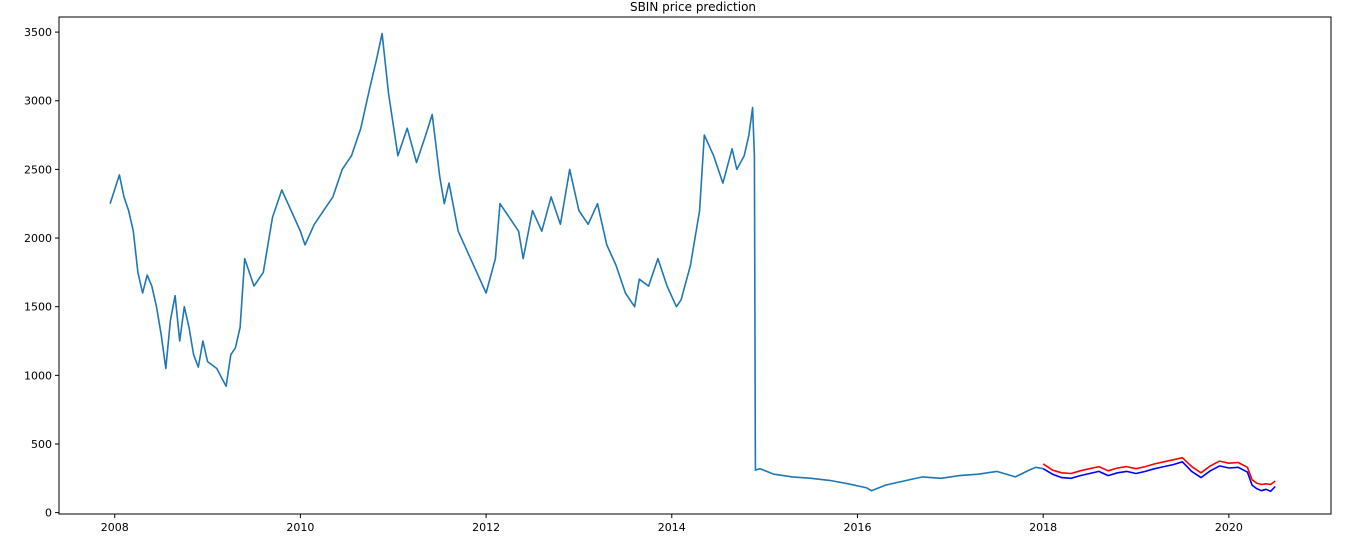  Describe the element at coordinates (48, 513) in the screenshot. I see `y-tick-label: 0` at that location.